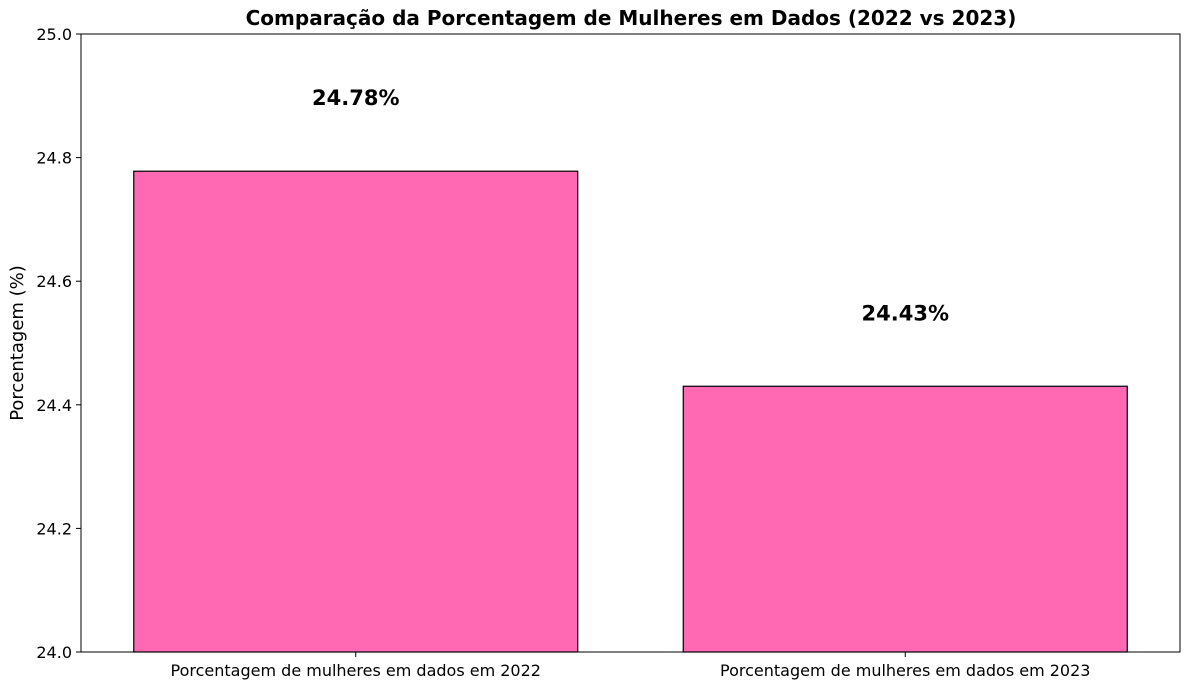 Image resolution: width=1189 pixels, height=690 pixels. What do you see at coordinates (54, 652) in the screenshot?
I see `y-tick-label-1: 24.0` at bounding box center [54, 652].